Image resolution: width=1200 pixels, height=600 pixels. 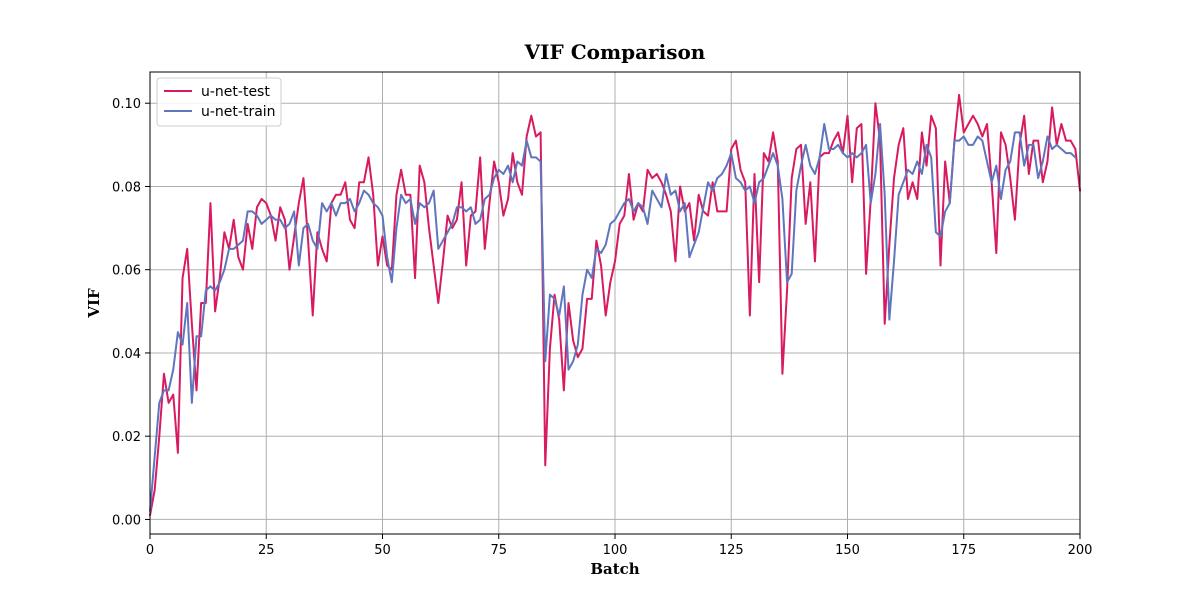 What do you see at coordinates (126, 520) in the screenshot?
I see `y-tick-label: 0.00` at bounding box center [126, 520].